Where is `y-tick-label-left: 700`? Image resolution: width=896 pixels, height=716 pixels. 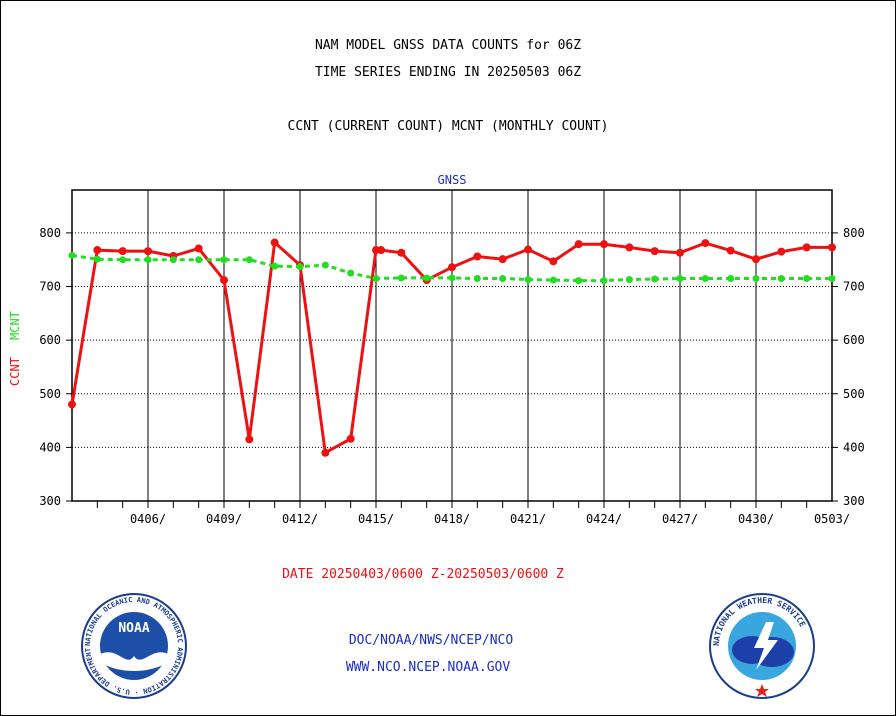 y-tick-label-left: 700 is located at coordinates (50, 287).